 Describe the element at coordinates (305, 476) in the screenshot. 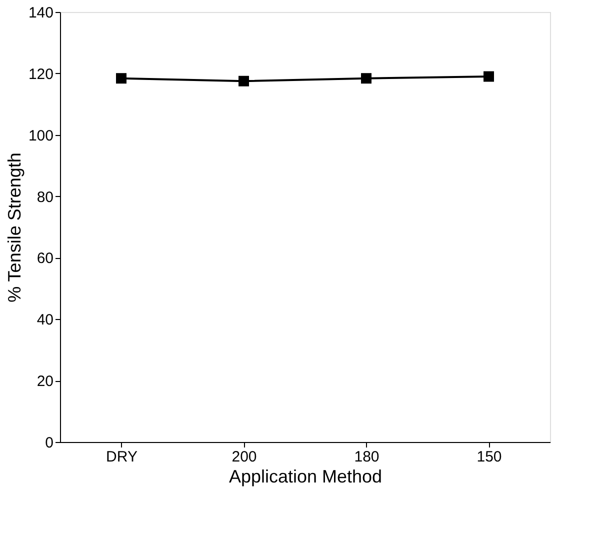

I see `x-axis-title: Application Method` at that location.